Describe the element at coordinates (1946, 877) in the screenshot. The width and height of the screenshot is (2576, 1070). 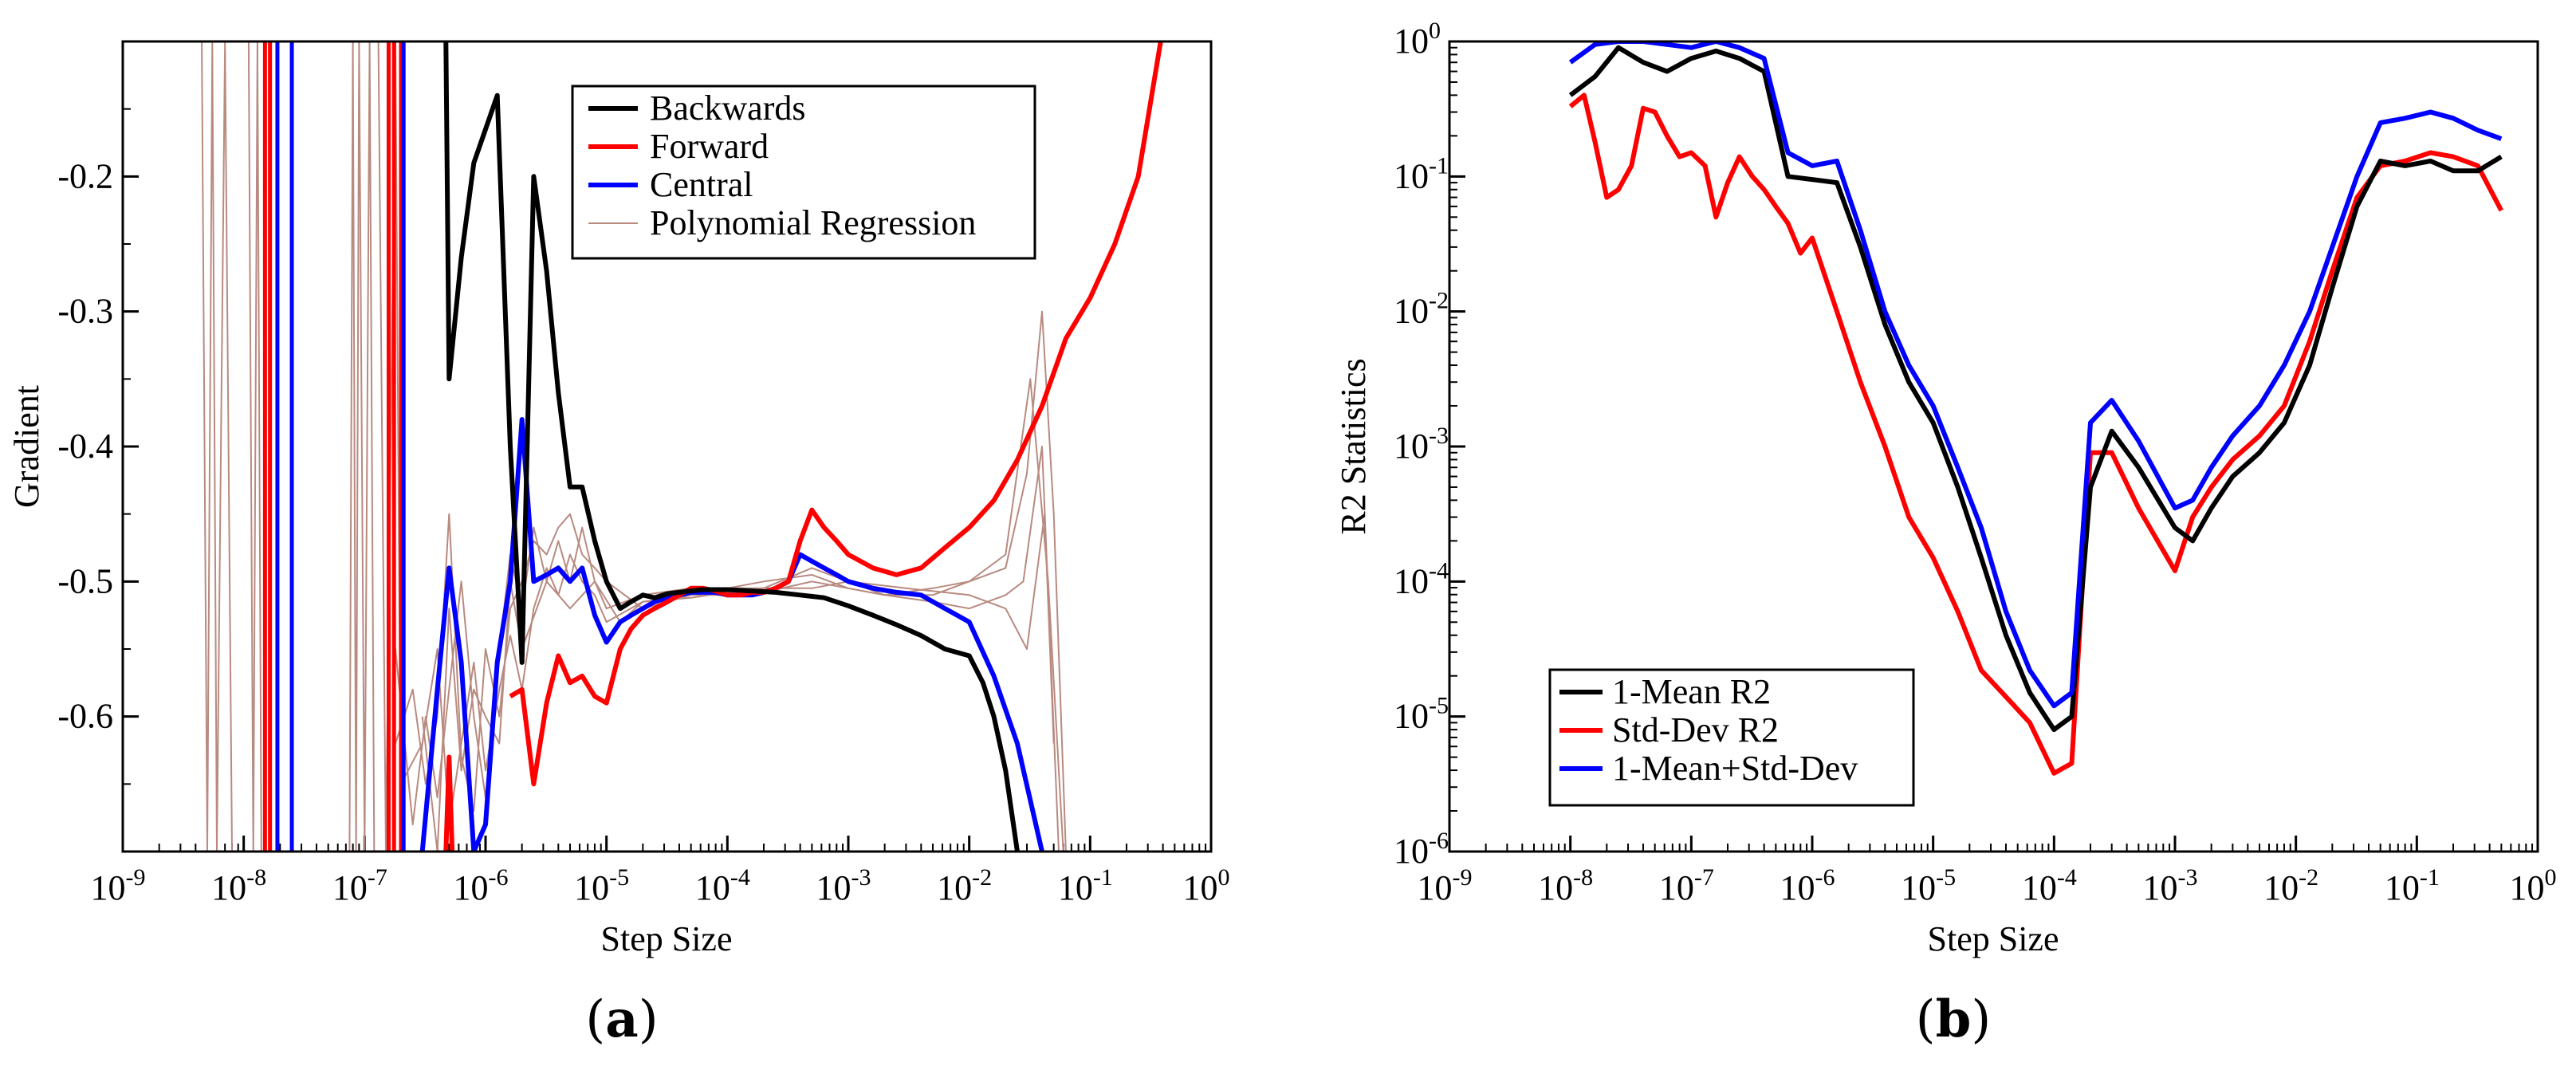
I see `panel-b-xtick-label-exp: -5` at that location.